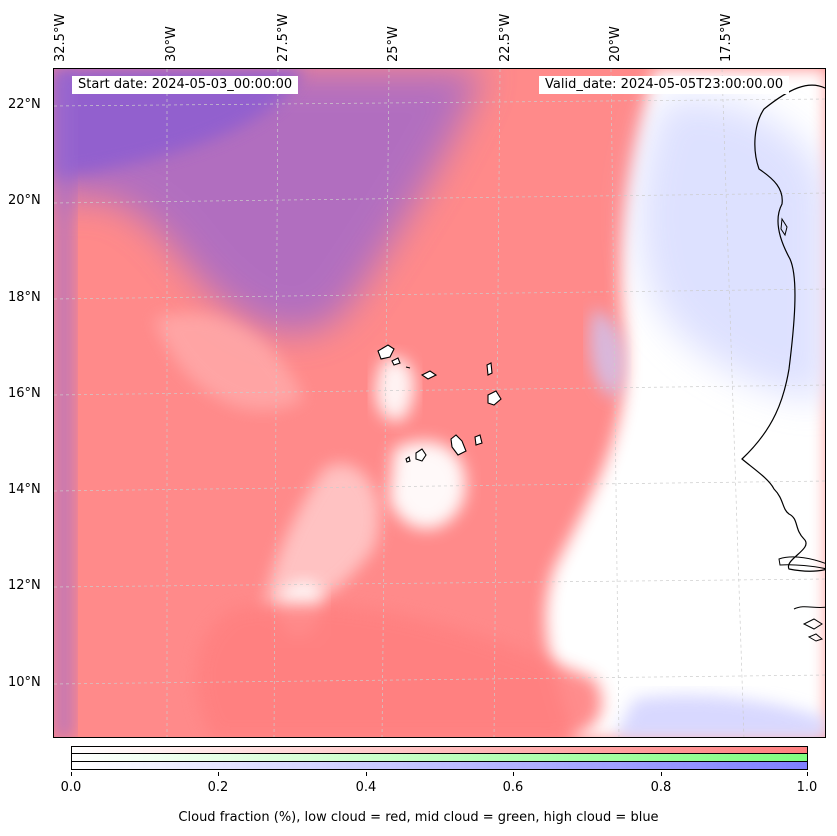  Describe the element at coordinates (439, 750) in the screenshot. I see `colorbar-low-cloud` at that location.